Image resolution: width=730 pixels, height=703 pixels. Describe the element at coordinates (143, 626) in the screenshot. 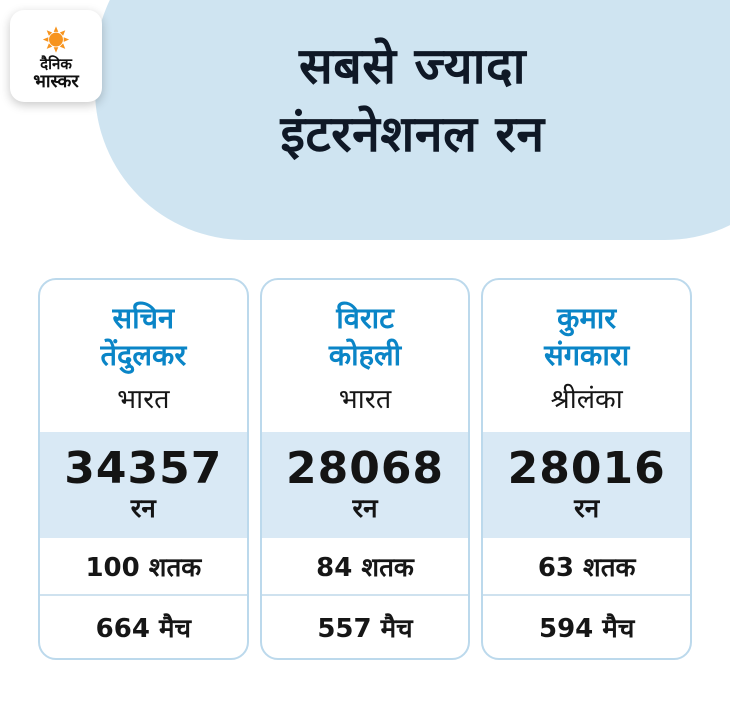

I see `matches-row: 664 मैच` at that location.